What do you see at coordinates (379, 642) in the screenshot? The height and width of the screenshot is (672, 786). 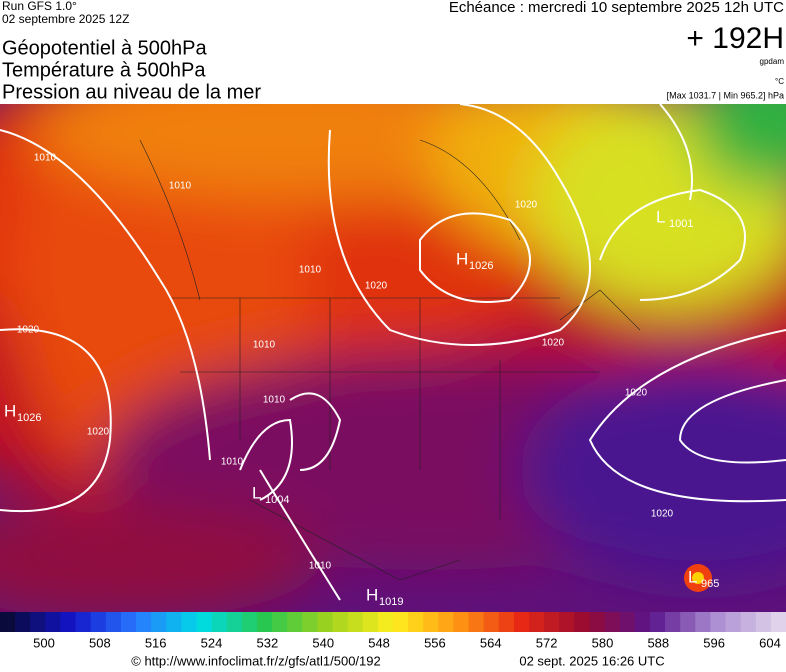 I see `colorbar-tick-label: 548` at bounding box center [379, 642].